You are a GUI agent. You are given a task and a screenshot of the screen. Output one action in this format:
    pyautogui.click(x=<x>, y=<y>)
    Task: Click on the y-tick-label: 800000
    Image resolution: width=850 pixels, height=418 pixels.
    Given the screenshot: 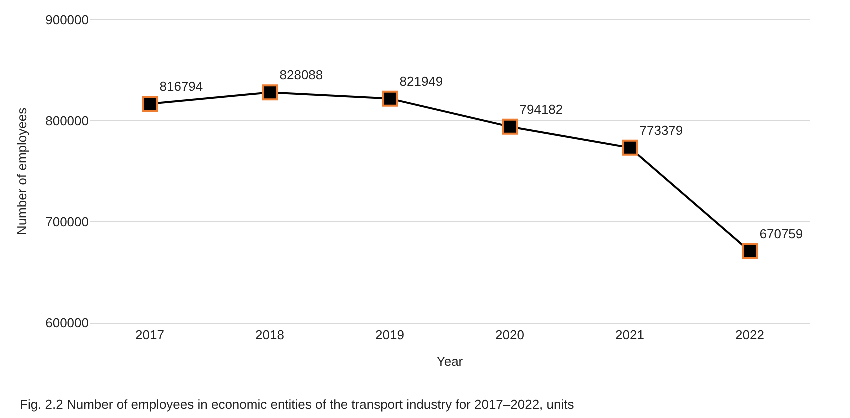 What is the action you would take?
    pyautogui.click(x=67, y=121)
    